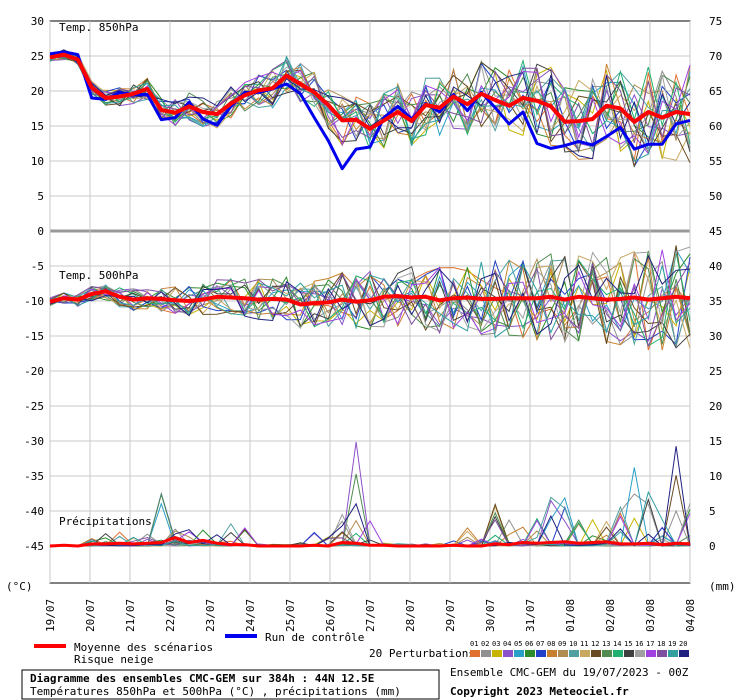  I want to click on legend-control-swatch, so click(241, 636).